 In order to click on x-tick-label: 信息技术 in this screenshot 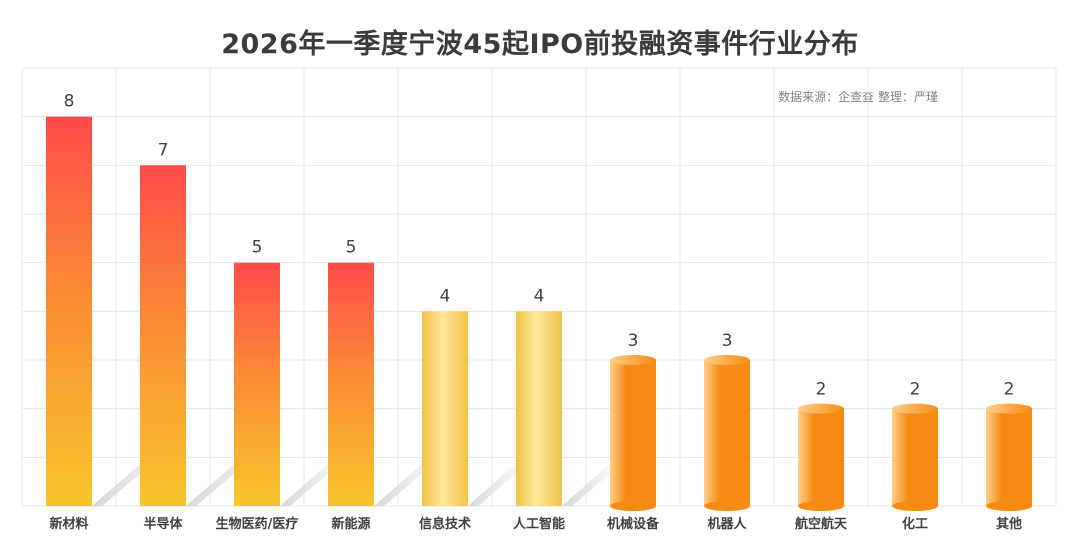, I will do `click(445, 524)`.